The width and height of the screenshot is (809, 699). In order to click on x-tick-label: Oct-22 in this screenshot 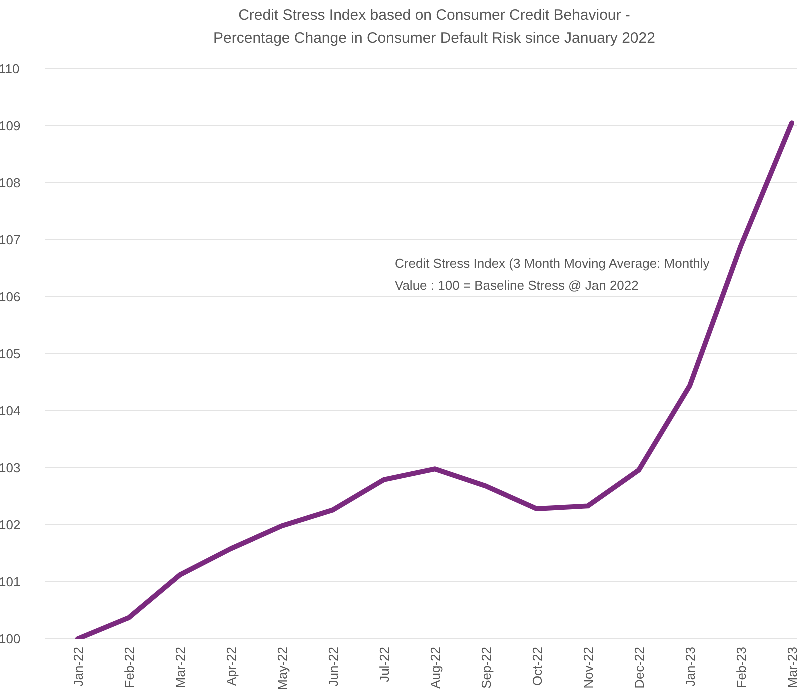, I will do `click(538, 666)`.